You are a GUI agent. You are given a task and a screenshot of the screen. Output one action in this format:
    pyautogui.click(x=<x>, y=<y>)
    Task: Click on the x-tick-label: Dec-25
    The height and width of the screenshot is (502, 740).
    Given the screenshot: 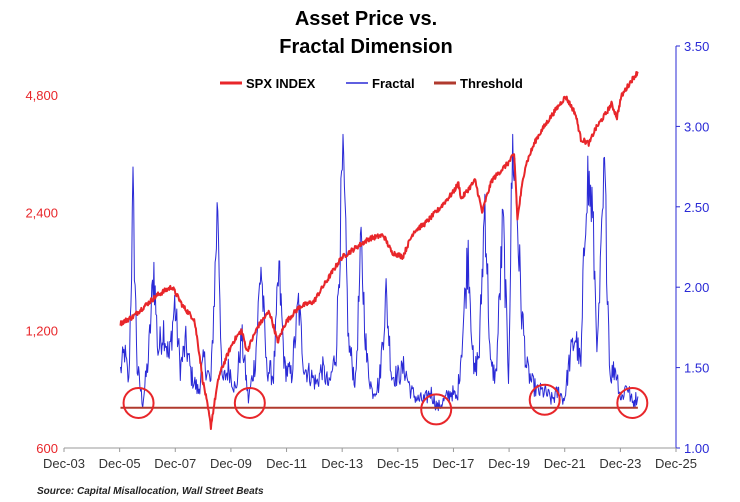 What is the action you would take?
    pyautogui.click(x=676, y=463)
    